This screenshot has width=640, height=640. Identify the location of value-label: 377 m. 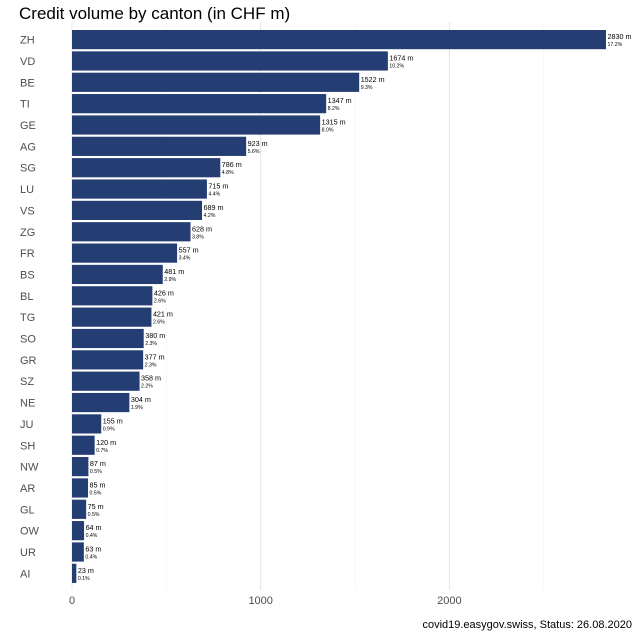
(155, 356).